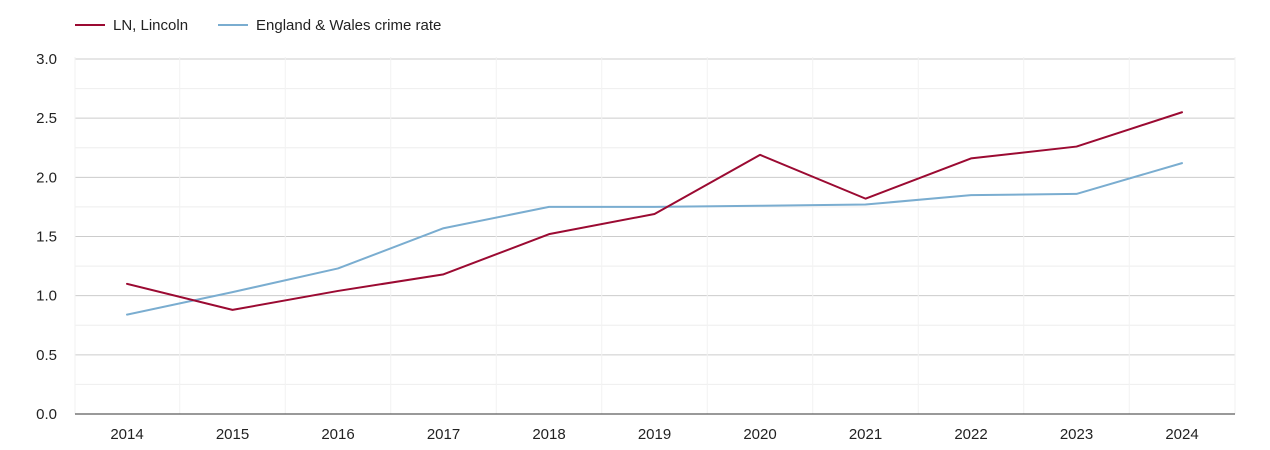 This screenshot has width=1270, height=450. What do you see at coordinates (548, 434) in the screenshot?
I see `x-tick-label: 2018` at bounding box center [548, 434].